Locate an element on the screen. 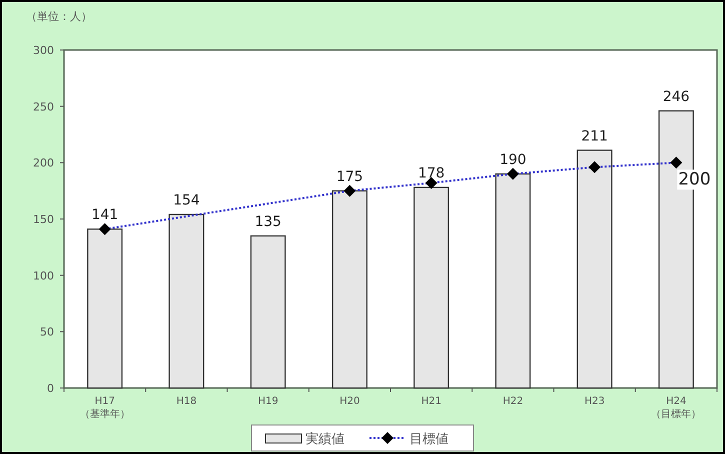 Image resolution: width=725 pixels, height=454 pixels. y-tick-label: 300 is located at coordinates (43, 50).